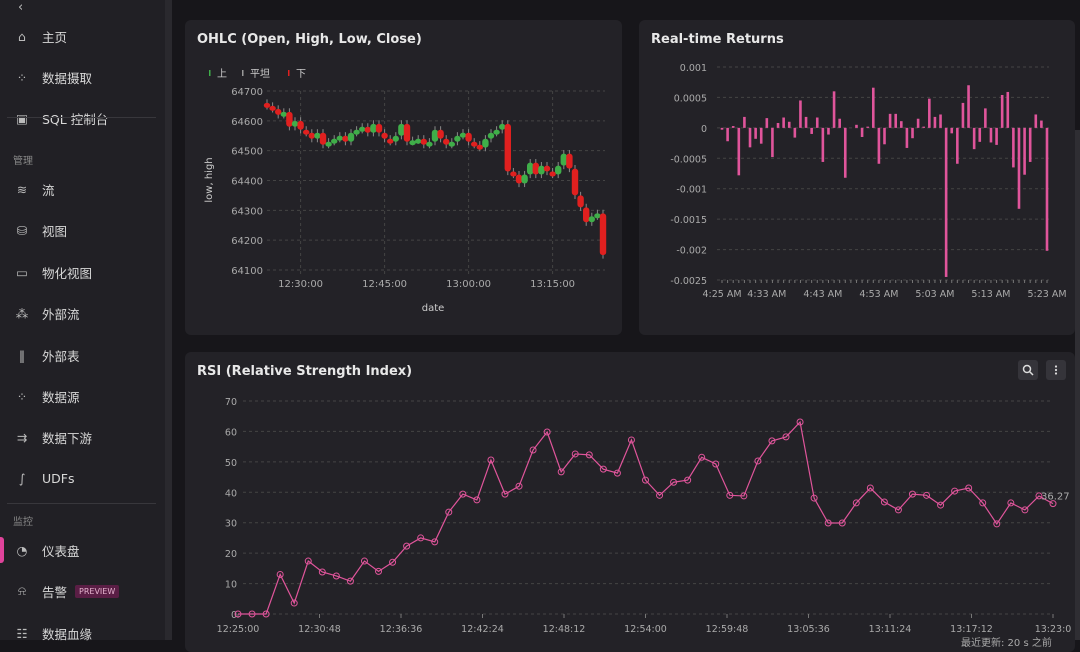  What do you see at coordinates (82, 355) in the screenshot?
I see `sidebar-item-7: ‖ 外部表` at bounding box center [82, 355].